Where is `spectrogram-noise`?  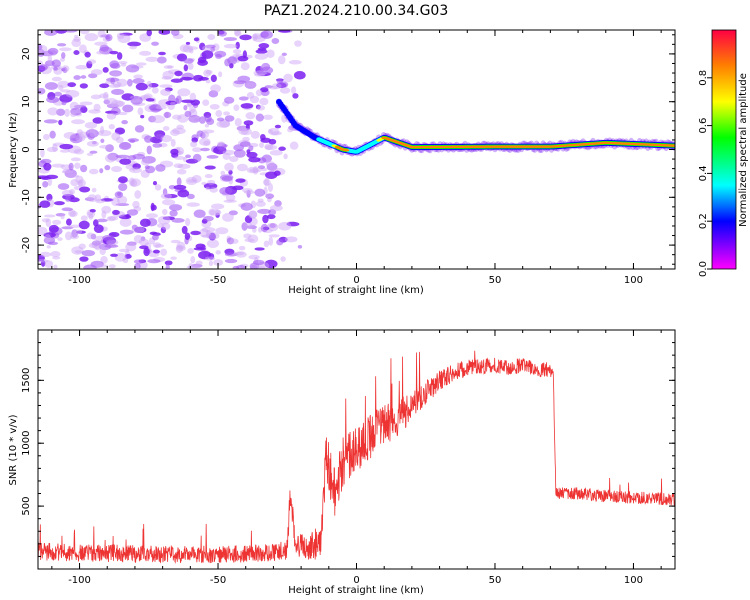
spectrogram-noise is located at coordinates (172, 149).